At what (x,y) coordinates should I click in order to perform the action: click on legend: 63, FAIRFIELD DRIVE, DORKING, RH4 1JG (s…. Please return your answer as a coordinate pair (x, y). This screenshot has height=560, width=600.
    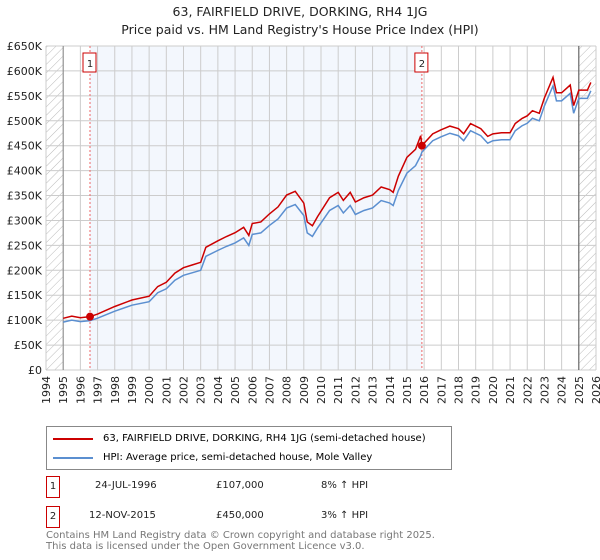
    Looking at the image, I should click on (249, 448).